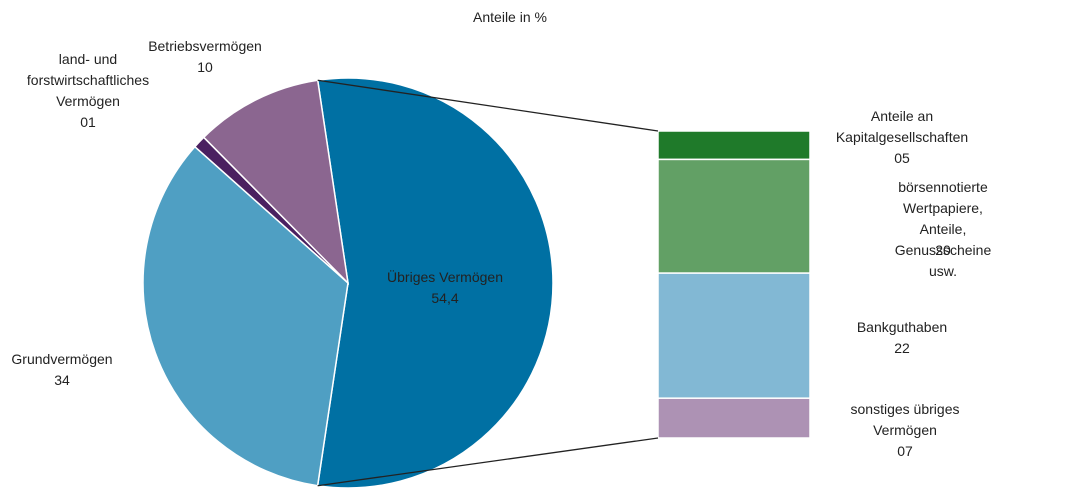 Image resolution: width=1065 pixels, height=488 pixels. I want to click on value-label: 07, so click(905, 451).